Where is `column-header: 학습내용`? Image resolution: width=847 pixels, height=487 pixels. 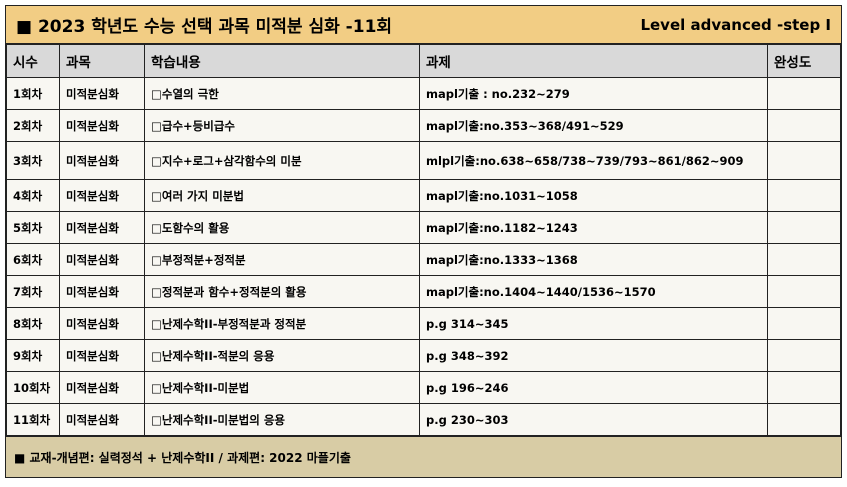 column-header: 학습내용 is located at coordinates (282, 61).